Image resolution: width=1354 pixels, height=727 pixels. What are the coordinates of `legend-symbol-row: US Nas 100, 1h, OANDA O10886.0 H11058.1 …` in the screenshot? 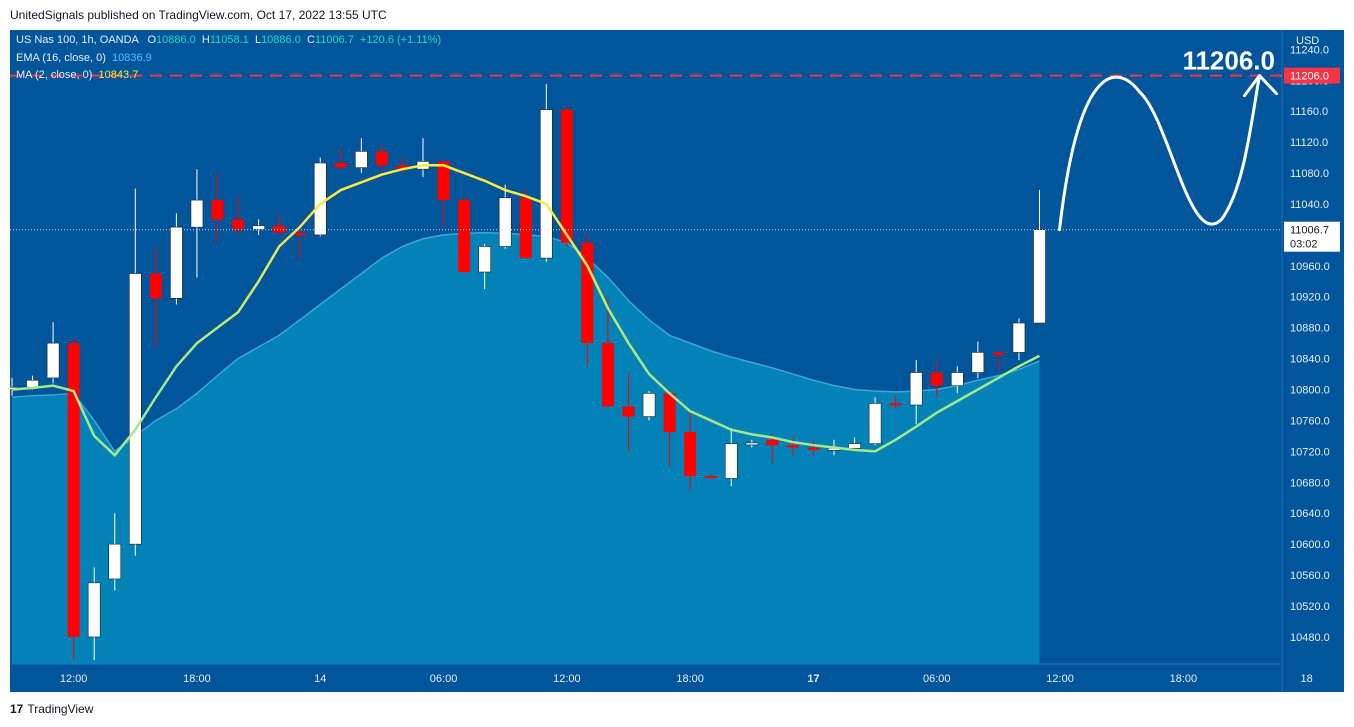 It's located at (228, 40).